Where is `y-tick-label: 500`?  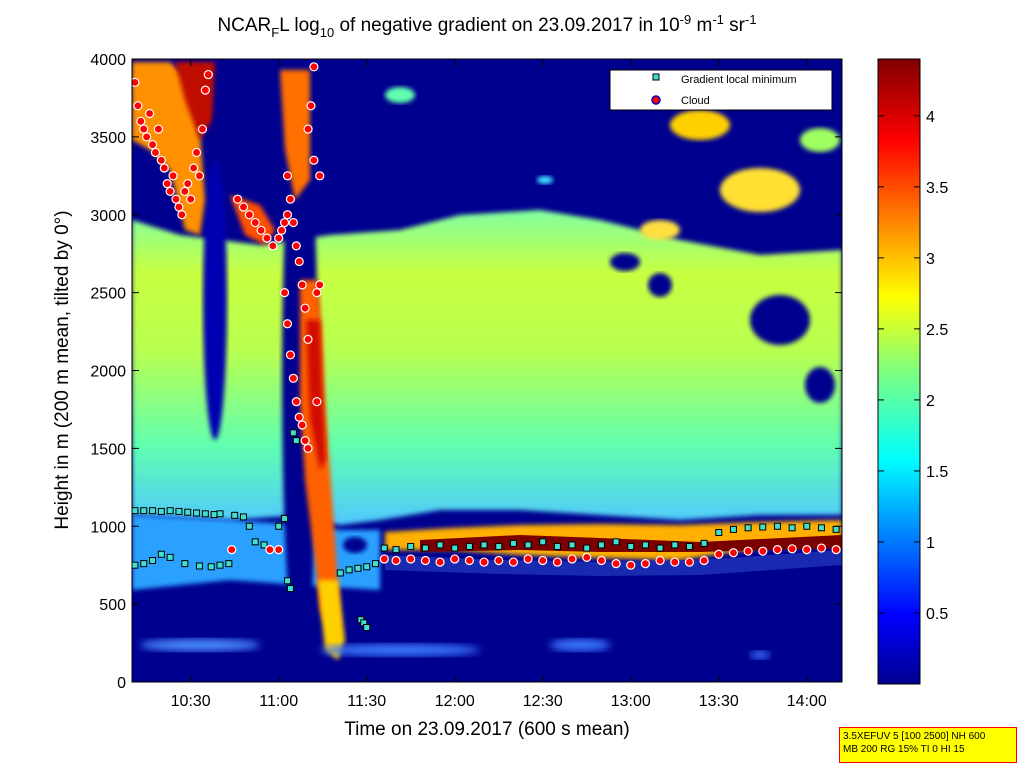
y-tick-label: 500 is located at coordinates (112, 605).